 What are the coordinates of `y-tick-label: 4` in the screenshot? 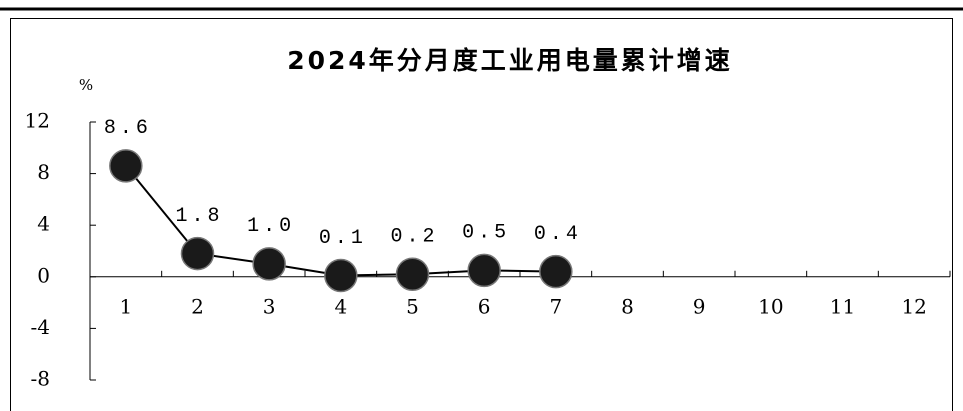 It's located at (43, 224).